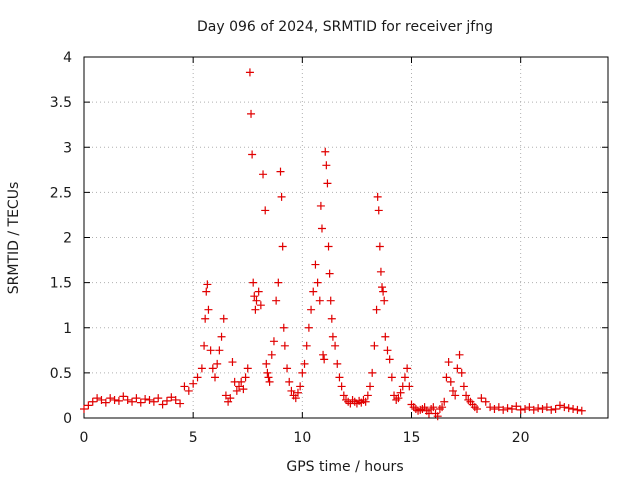  I want to click on x-axis-label: GPS time / hours, so click(344, 467).